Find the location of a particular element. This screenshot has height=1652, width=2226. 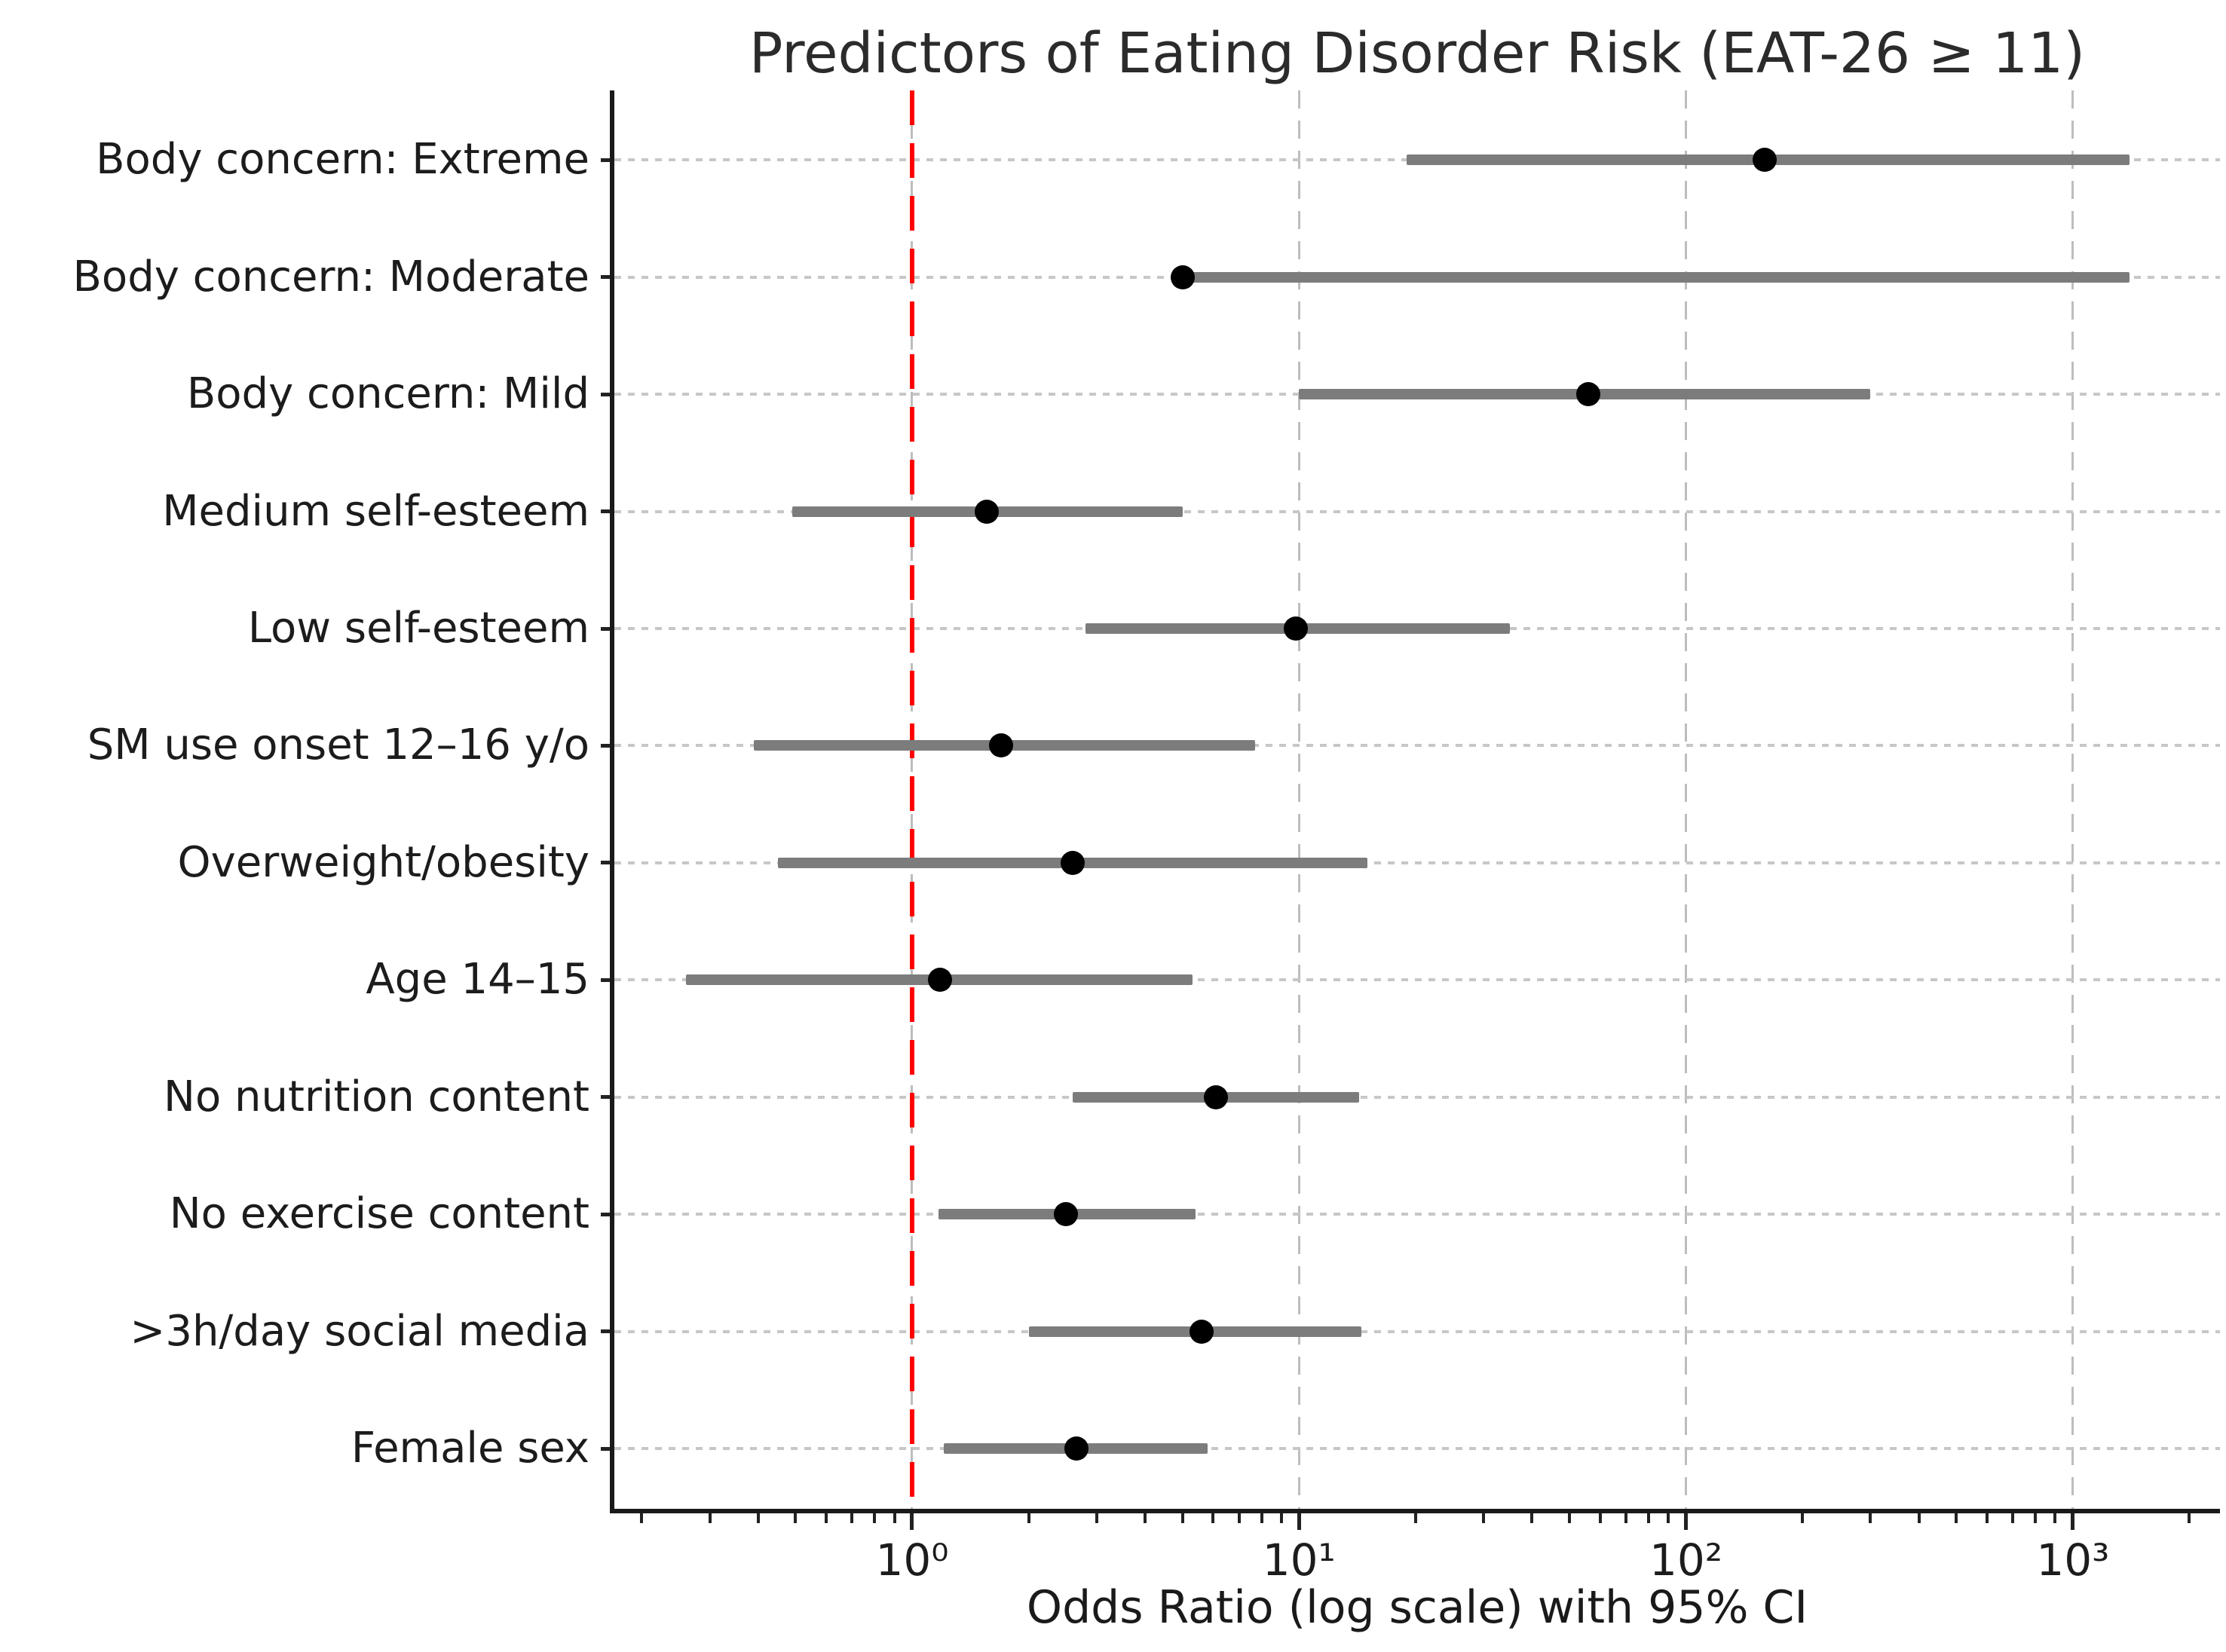

y-category-label: Body concern: Mild is located at coordinates (387, 394).